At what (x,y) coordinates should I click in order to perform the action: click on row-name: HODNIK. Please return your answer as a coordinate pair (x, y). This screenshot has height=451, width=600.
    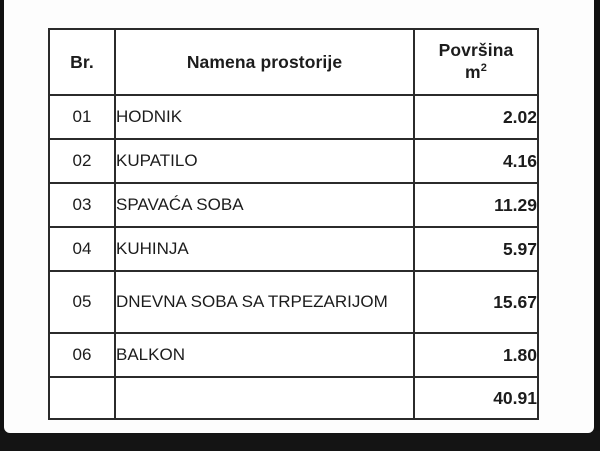
    Looking at the image, I should click on (264, 117).